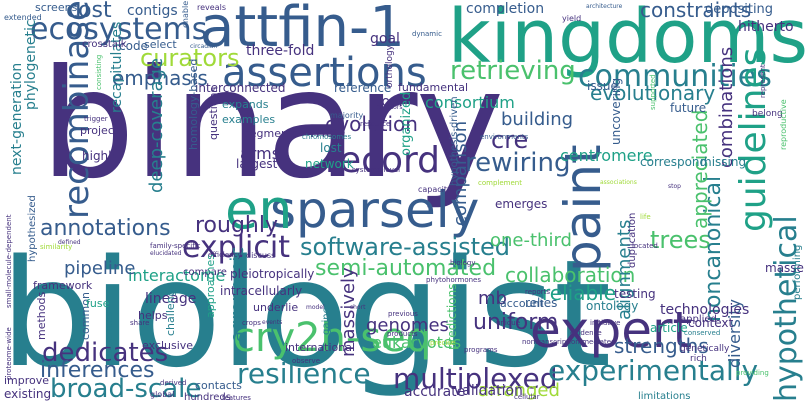 This screenshot has width=808, height=404. I want to click on word-validation: validation, so click(488, 391).